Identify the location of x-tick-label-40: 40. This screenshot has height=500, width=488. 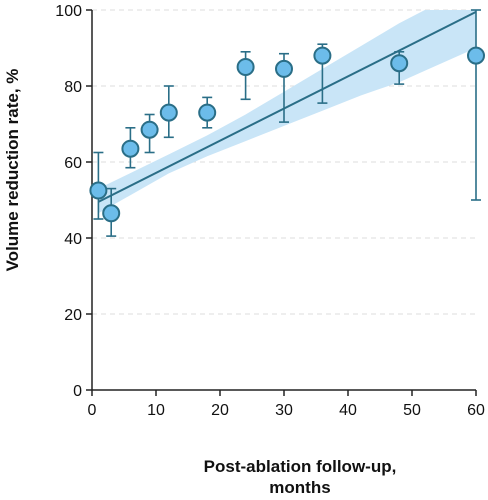
(348, 410).